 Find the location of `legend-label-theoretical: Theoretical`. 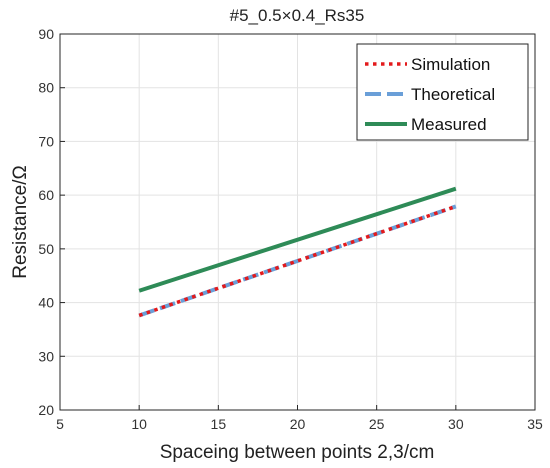

legend-label-theoretical: Theoretical is located at coordinates (453, 94).